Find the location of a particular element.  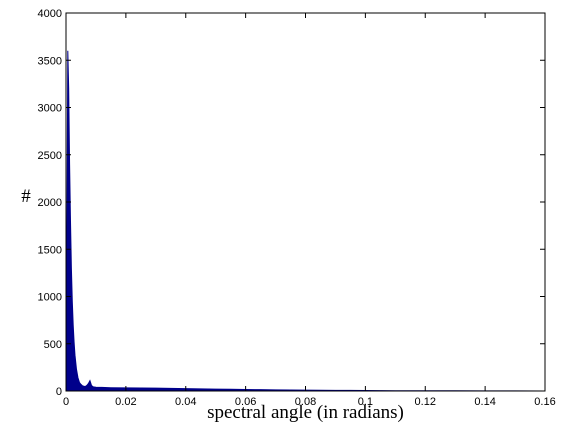

y-axis-title: # is located at coordinates (26, 196).